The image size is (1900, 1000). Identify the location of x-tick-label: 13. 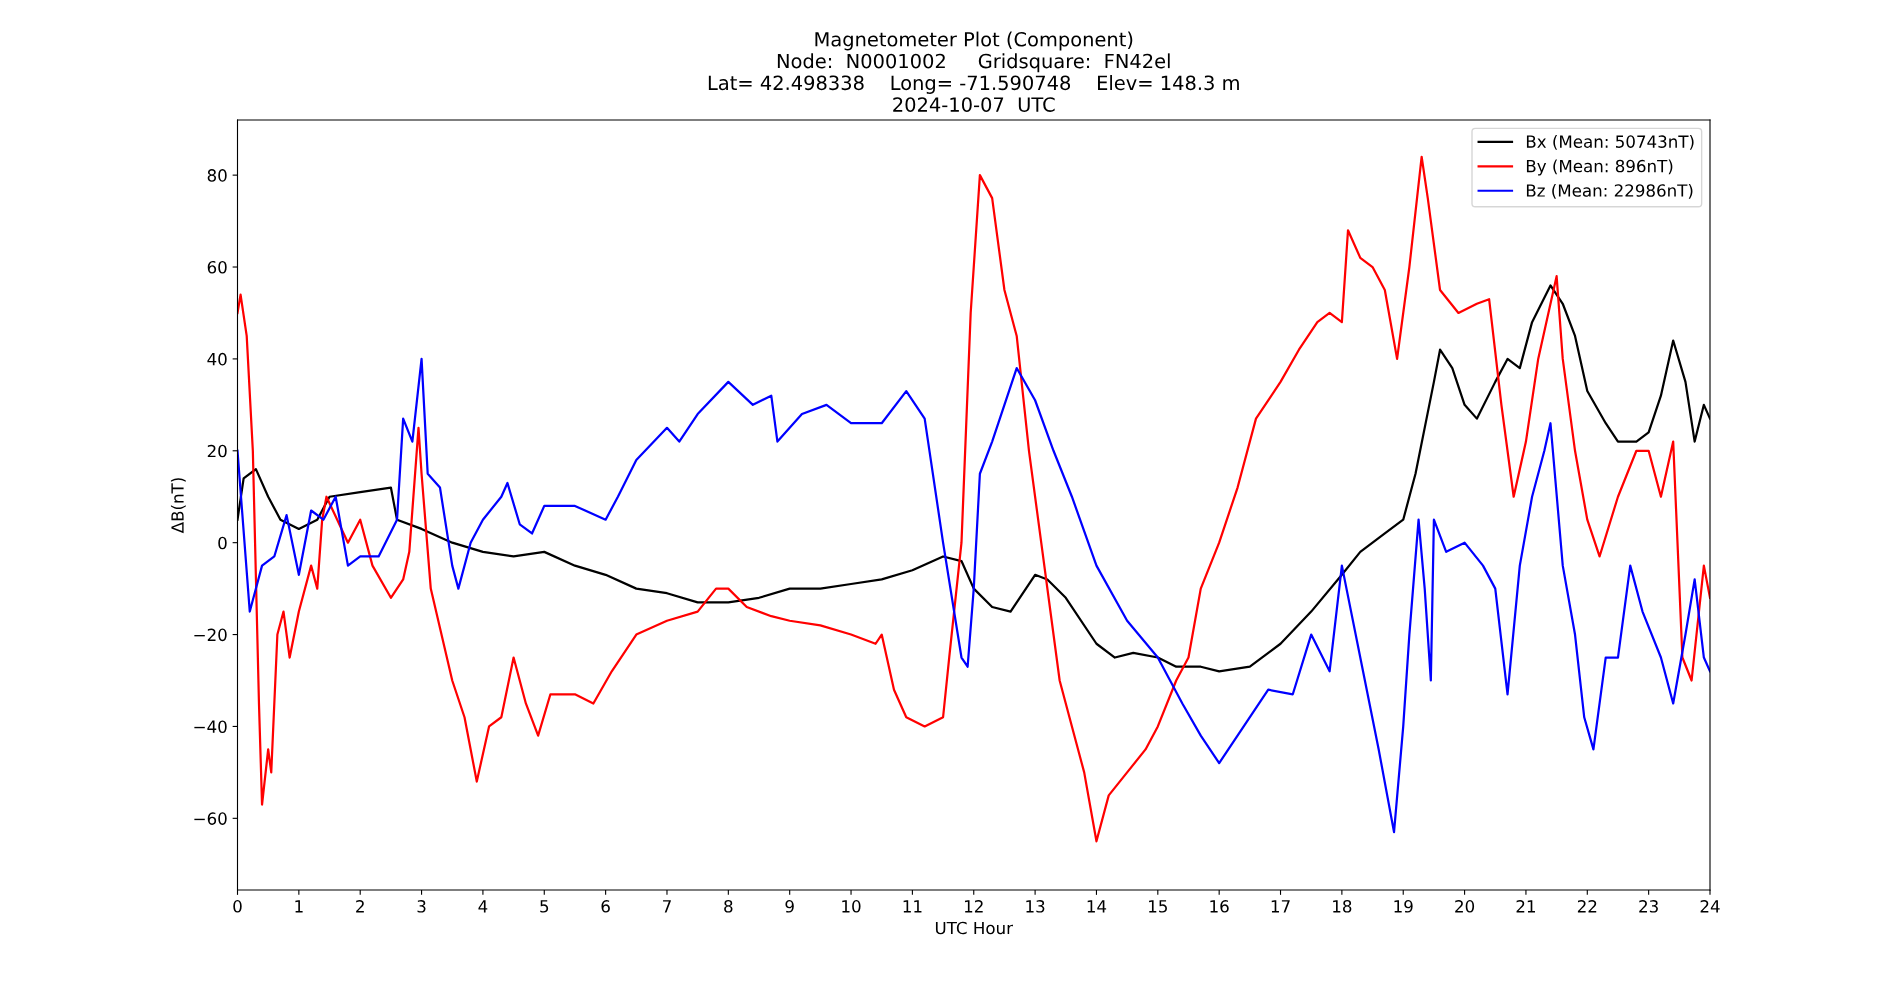
(1035, 906).